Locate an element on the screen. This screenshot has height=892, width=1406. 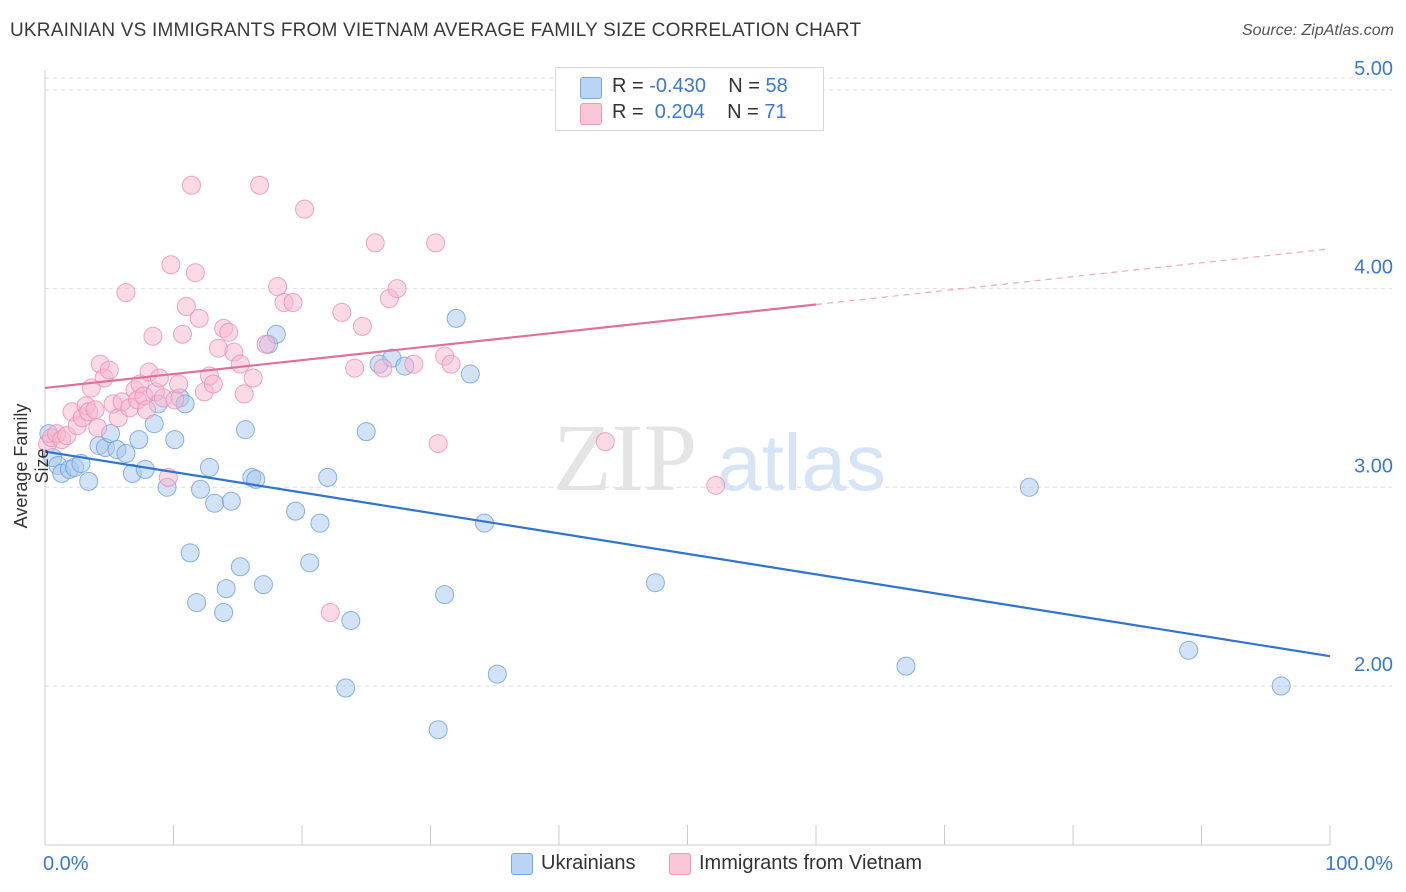
watermark: ZIP atlas is located at coordinates (719, 457).